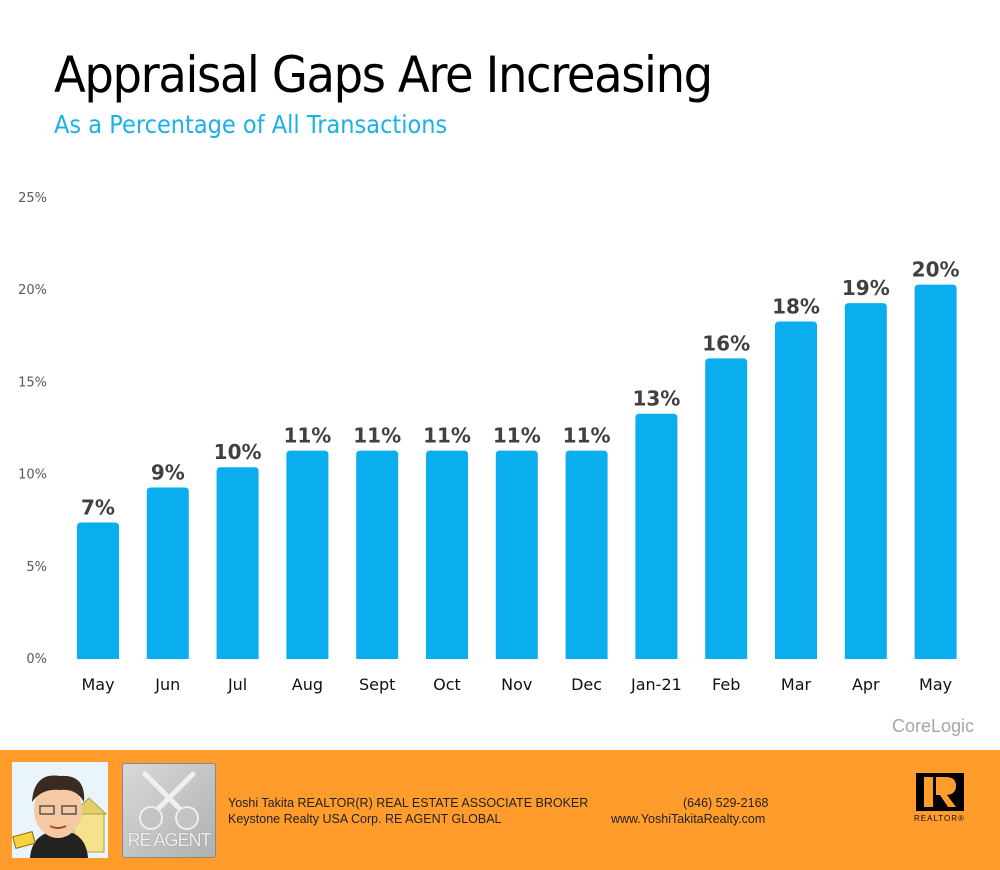 Image resolution: width=1000 pixels, height=870 pixels. I want to click on source-label: CoreLogic, so click(932, 726).